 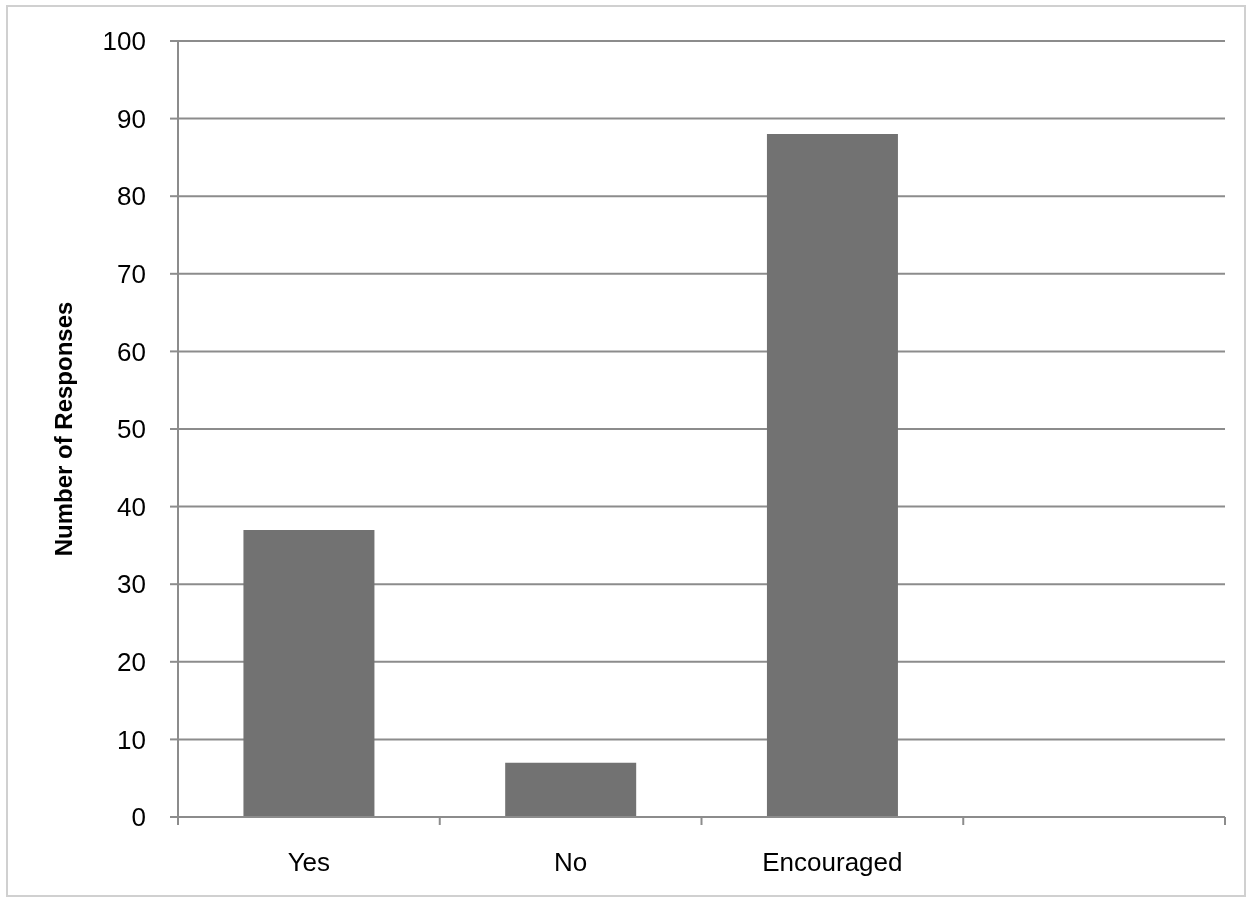 What do you see at coordinates (131, 196) in the screenshot?
I see `y-tick-label: 80` at bounding box center [131, 196].